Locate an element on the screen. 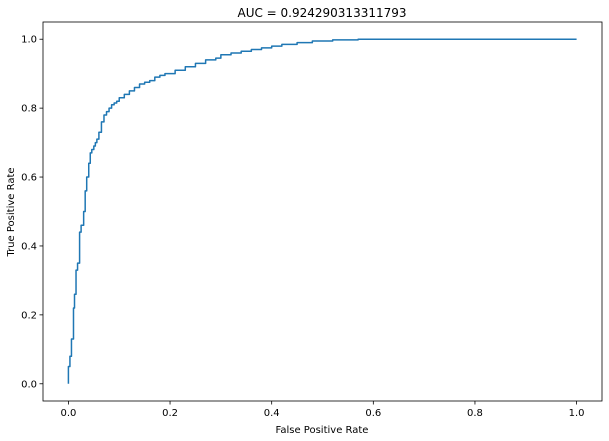 The image size is (609, 441). x-tick-label: 1.0 is located at coordinates (577, 413).